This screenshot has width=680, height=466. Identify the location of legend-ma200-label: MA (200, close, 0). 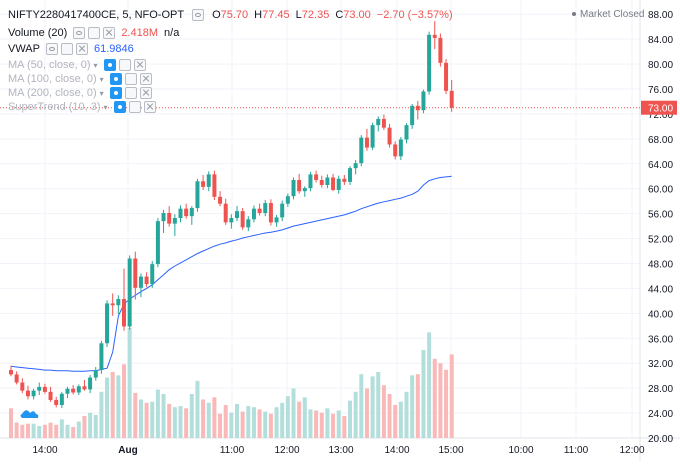
(52, 93).